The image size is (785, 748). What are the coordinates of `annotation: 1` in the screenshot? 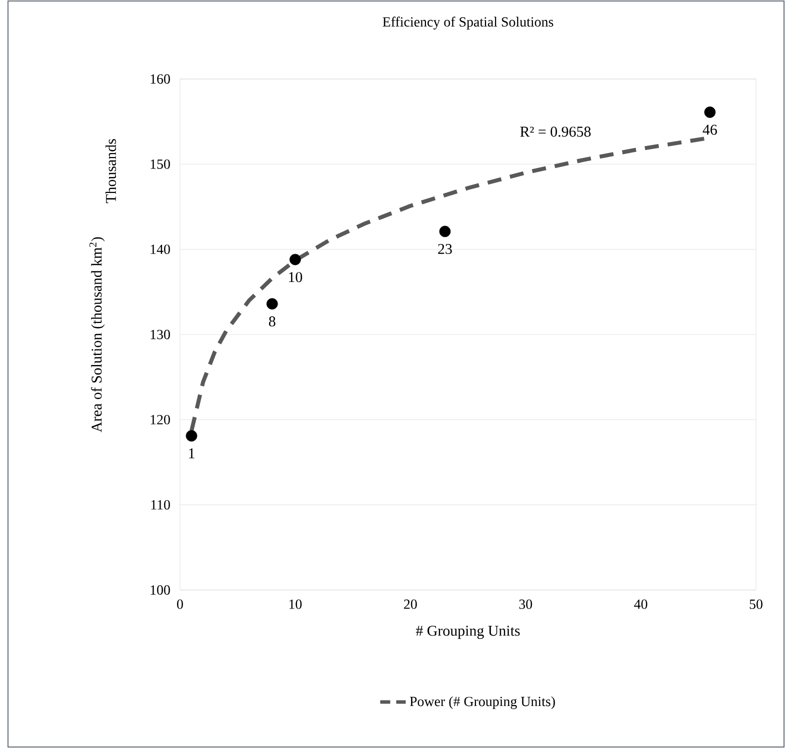 It's located at (191, 453).